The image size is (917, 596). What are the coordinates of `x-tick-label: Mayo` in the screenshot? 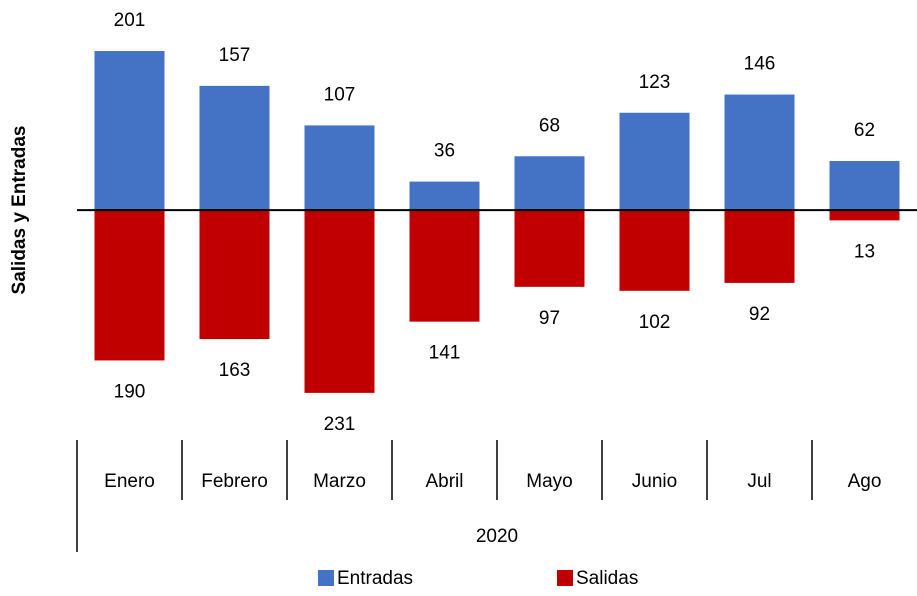 It's located at (549, 481).